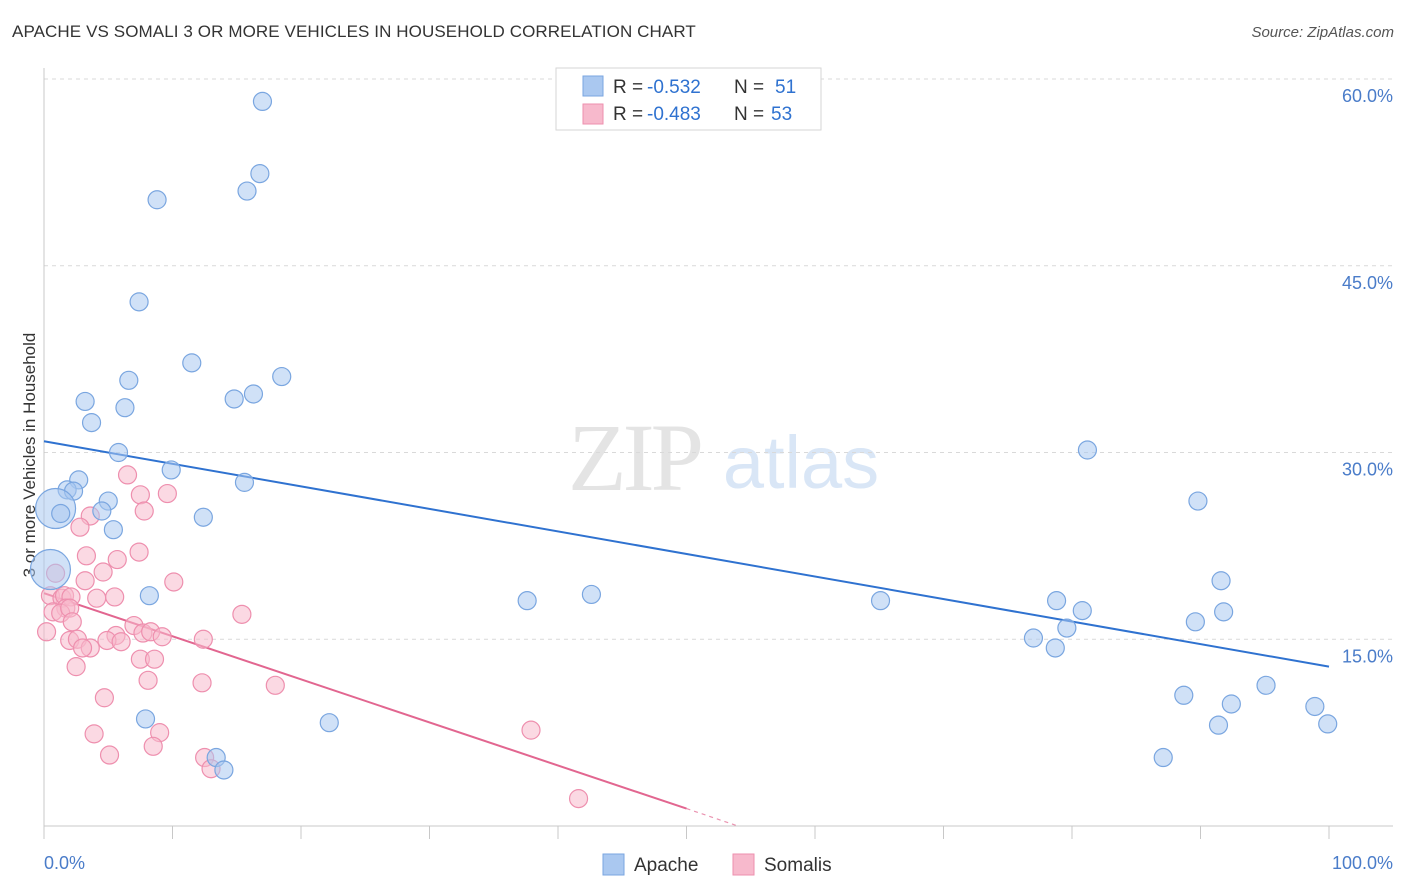 The width and height of the screenshot is (1406, 892). What do you see at coordinates (1367, 656) in the screenshot?
I see `y-tick-label-0: 15.0%` at bounding box center [1367, 656].